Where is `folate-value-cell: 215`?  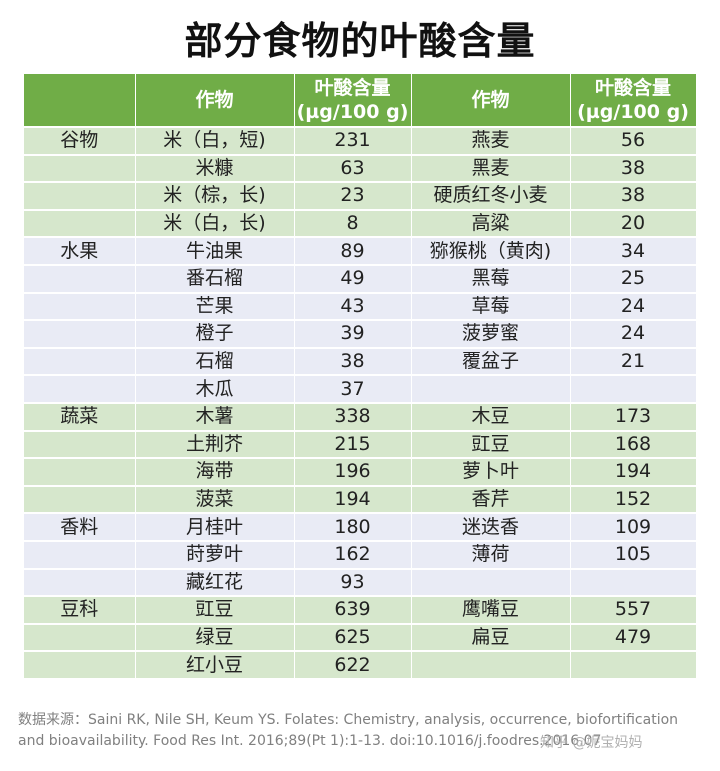
folate-value-cell: 215 is located at coordinates (353, 445).